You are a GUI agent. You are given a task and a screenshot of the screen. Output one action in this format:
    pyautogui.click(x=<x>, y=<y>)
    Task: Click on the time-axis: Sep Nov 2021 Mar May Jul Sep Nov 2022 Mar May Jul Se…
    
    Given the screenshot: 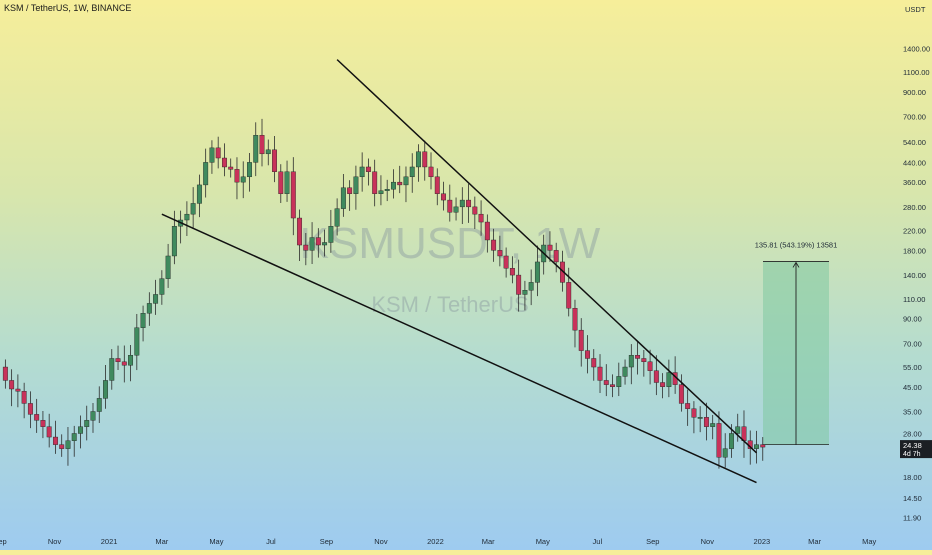 What is the action you would take?
    pyautogui.click(x=438, y=541)
    